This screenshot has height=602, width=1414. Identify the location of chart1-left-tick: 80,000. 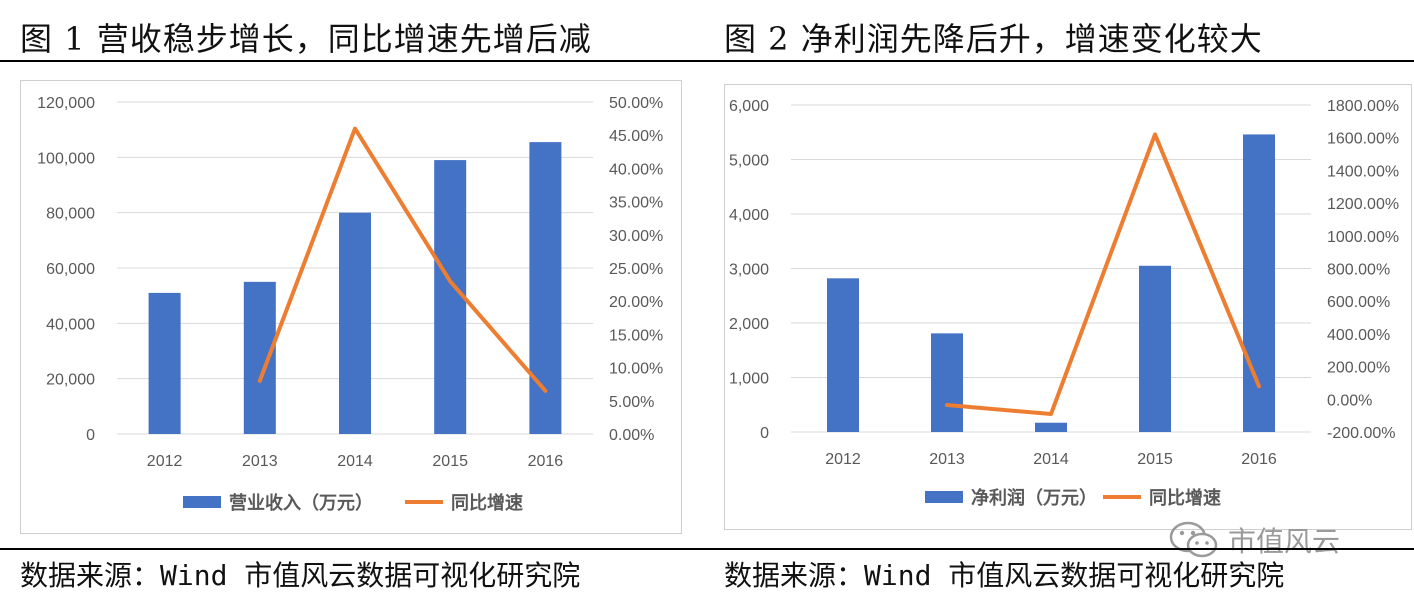
(70, 214).